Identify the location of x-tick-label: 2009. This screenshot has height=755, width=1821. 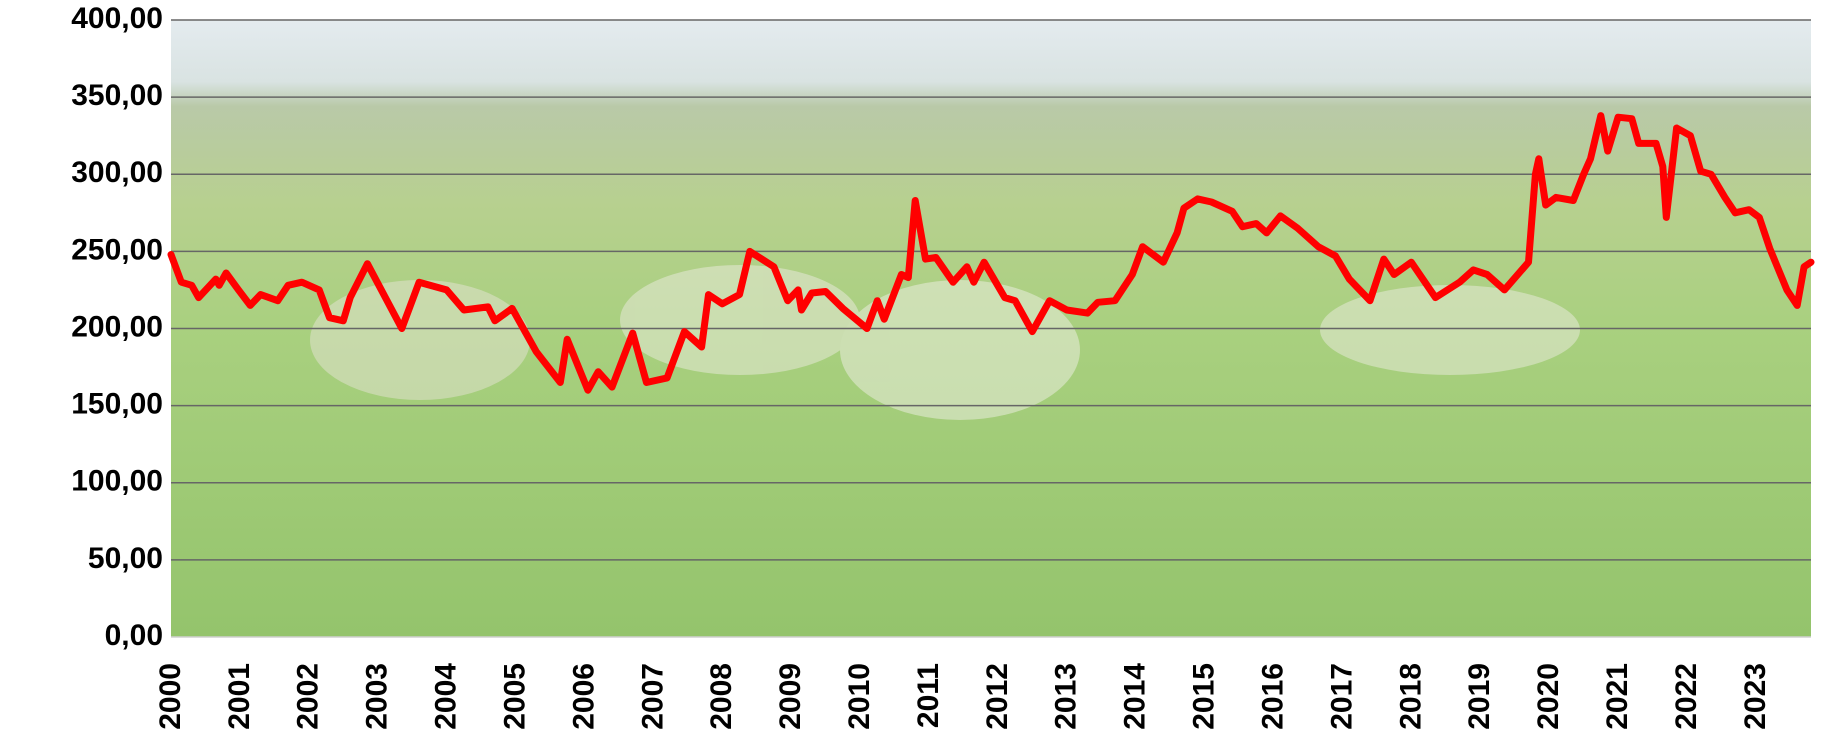
(790, 696).